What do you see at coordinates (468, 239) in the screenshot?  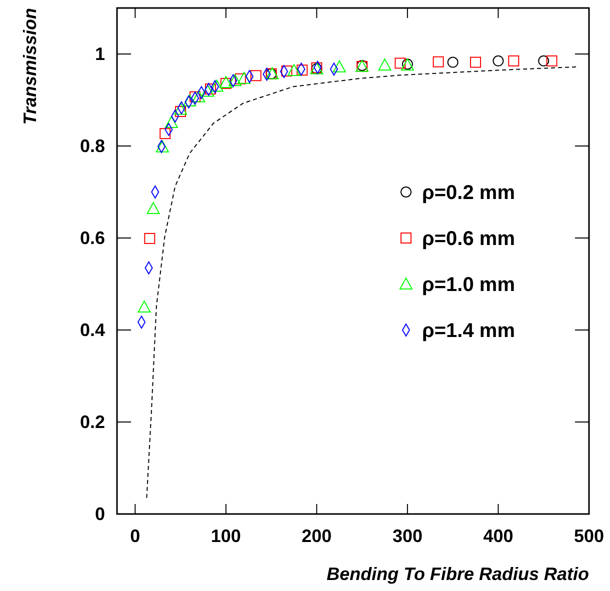 I see `legend-label: ρ=0.6 mm` at bounding box center [468, 239].